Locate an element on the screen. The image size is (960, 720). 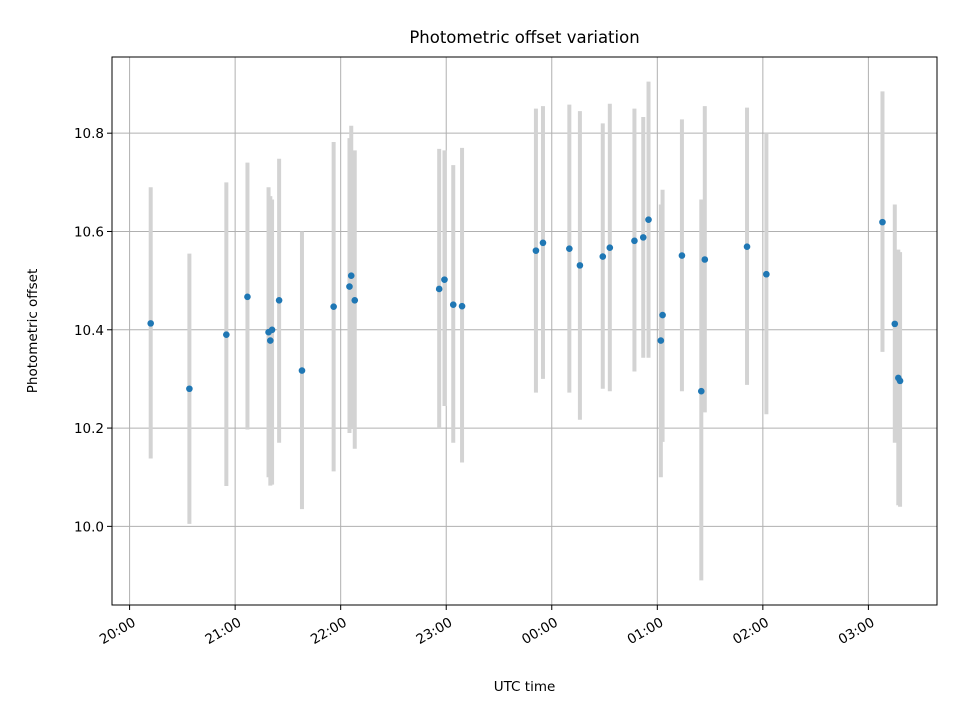
y-tick-label: 10.4 is located at coordinates (89, 331).